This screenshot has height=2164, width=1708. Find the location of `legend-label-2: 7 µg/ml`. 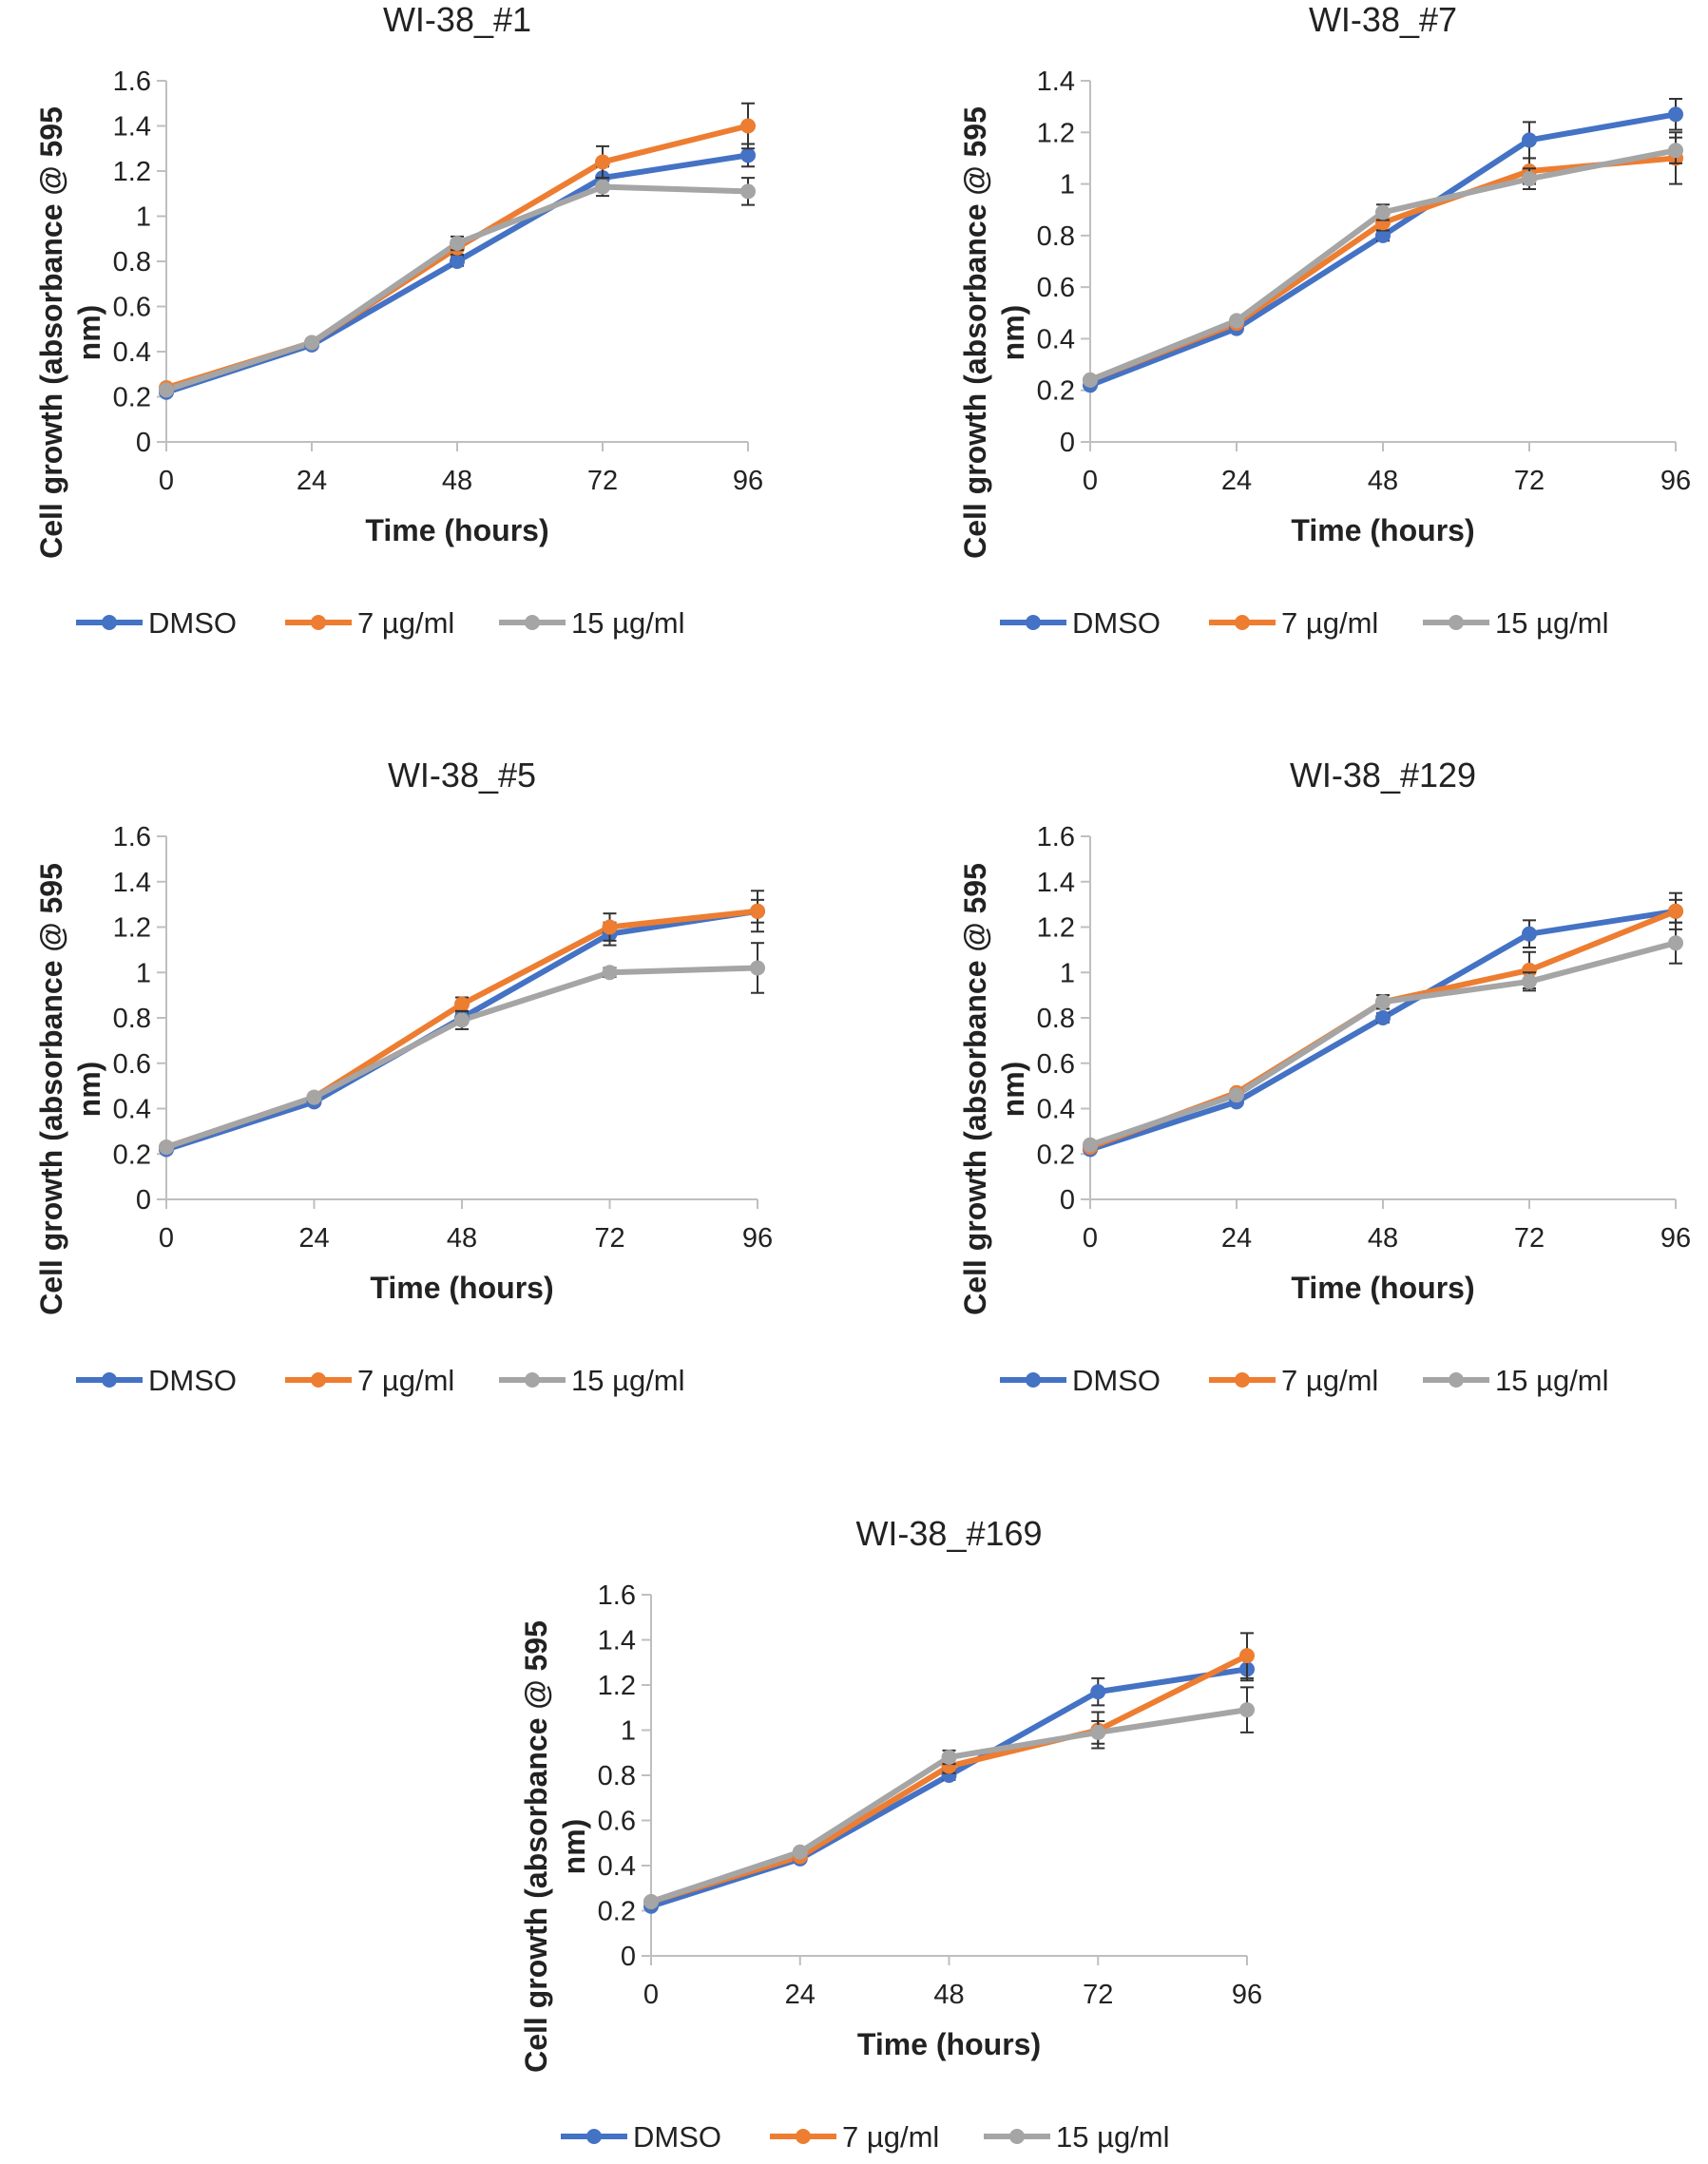

legend-label-2: 7 µg/ml is located at coordinates (1329, 1380).